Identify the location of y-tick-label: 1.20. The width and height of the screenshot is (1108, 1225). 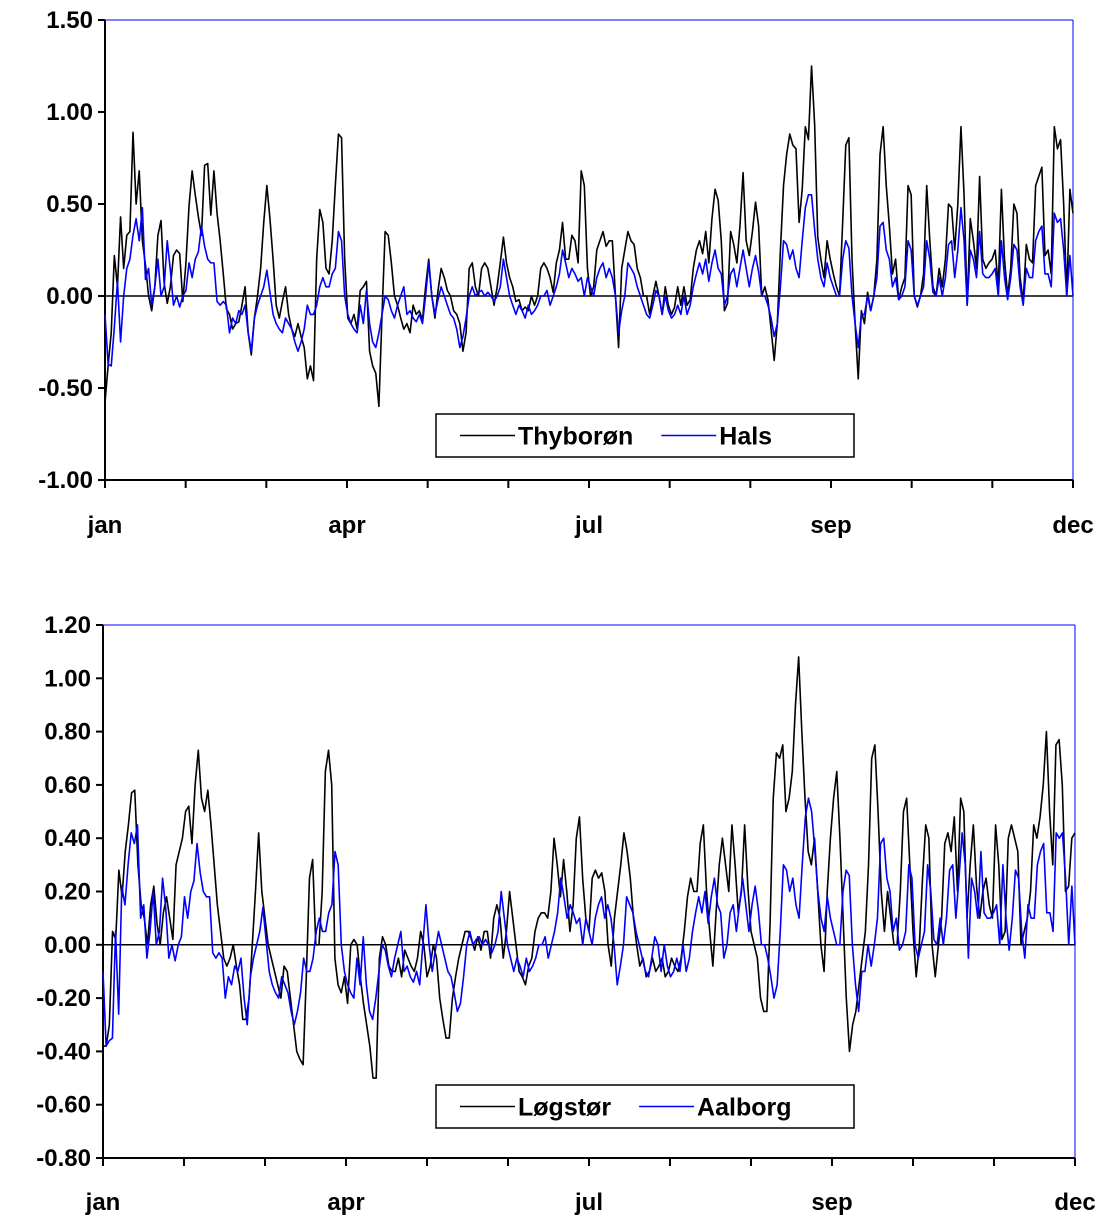
(67, 625).